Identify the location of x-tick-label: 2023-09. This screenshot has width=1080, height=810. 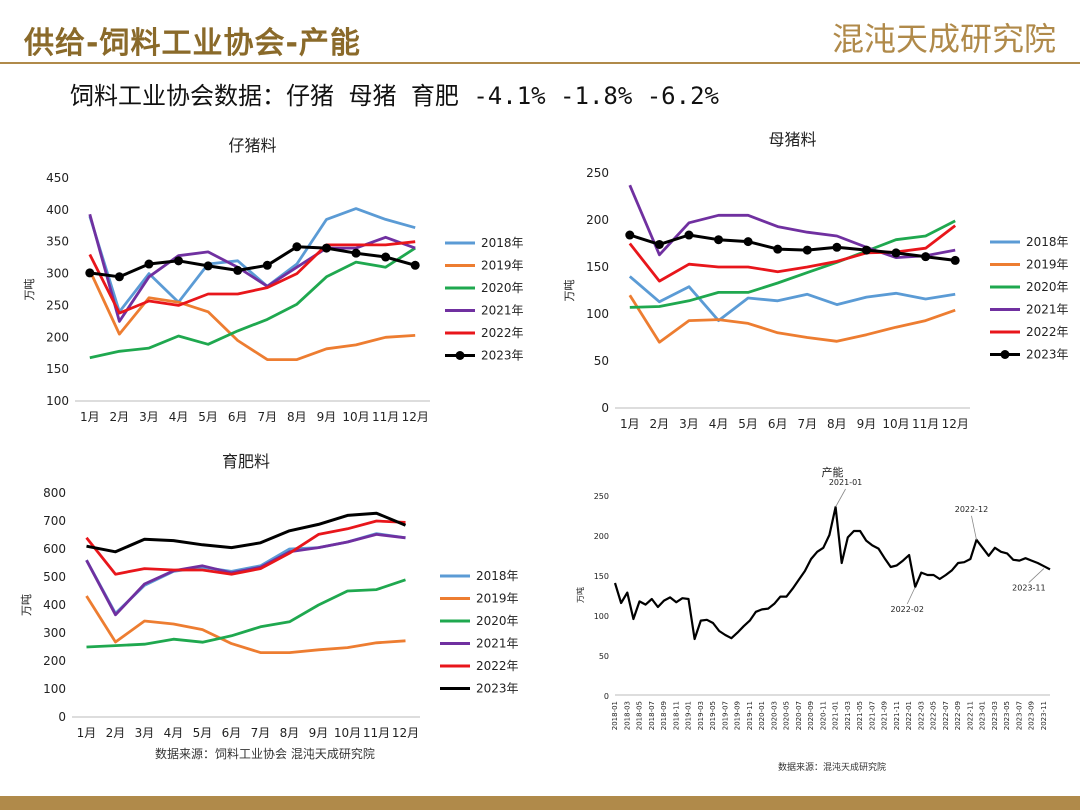
(1032, 715).